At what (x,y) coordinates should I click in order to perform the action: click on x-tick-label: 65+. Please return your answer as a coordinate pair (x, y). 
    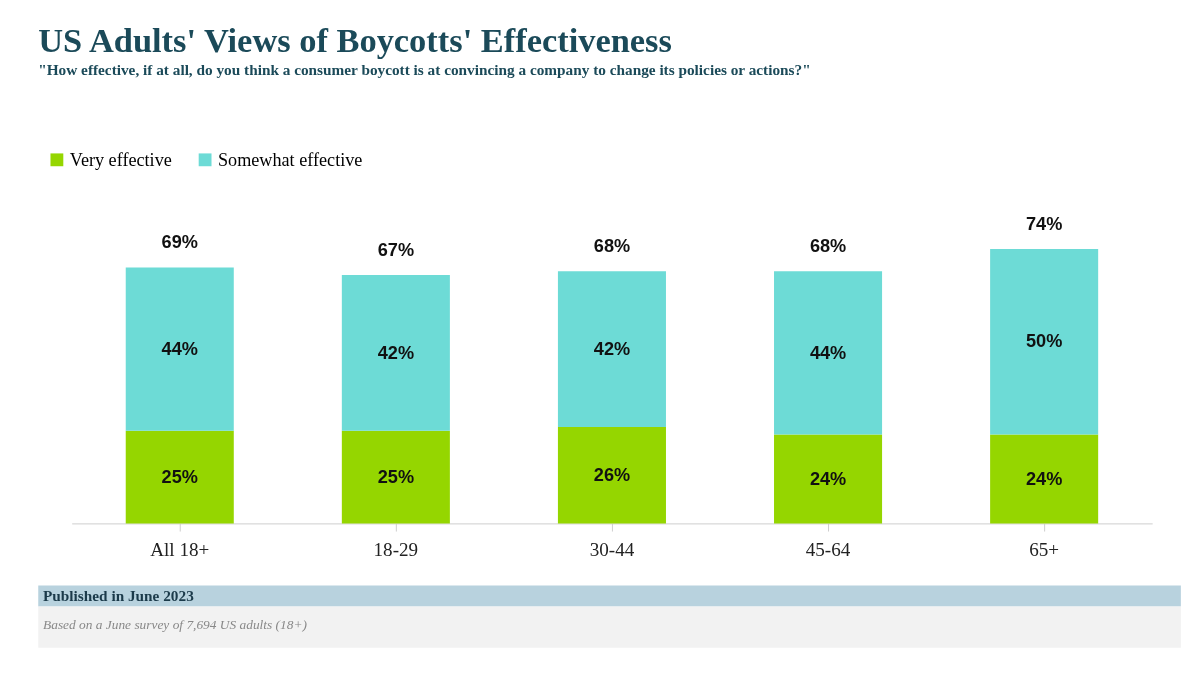
    Looking at the image, I should click on (1044, 550).